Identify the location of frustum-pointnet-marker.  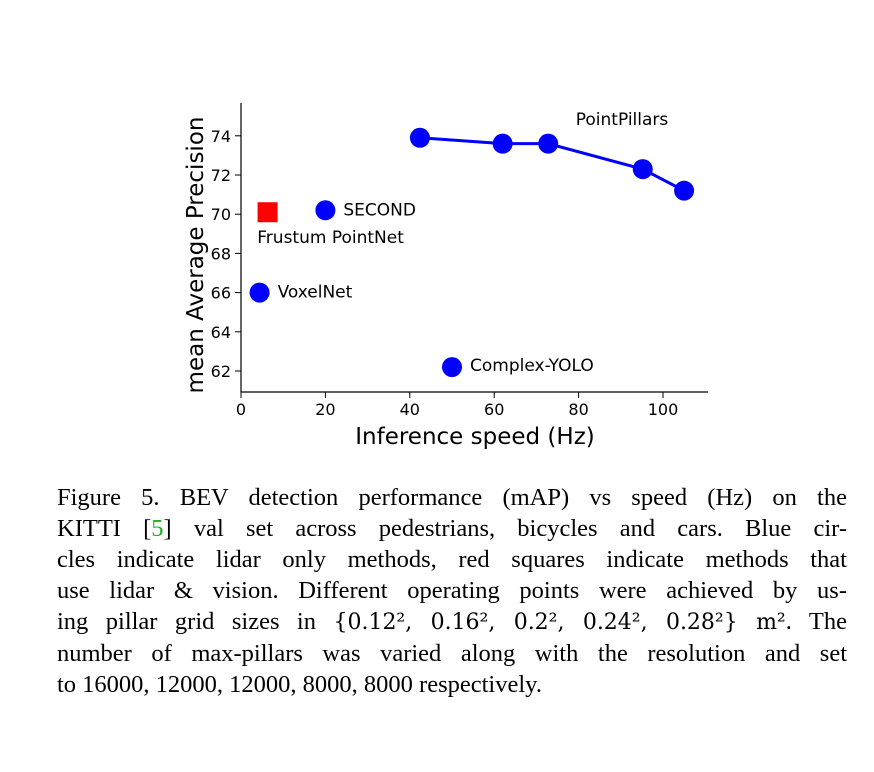
(267, 212).